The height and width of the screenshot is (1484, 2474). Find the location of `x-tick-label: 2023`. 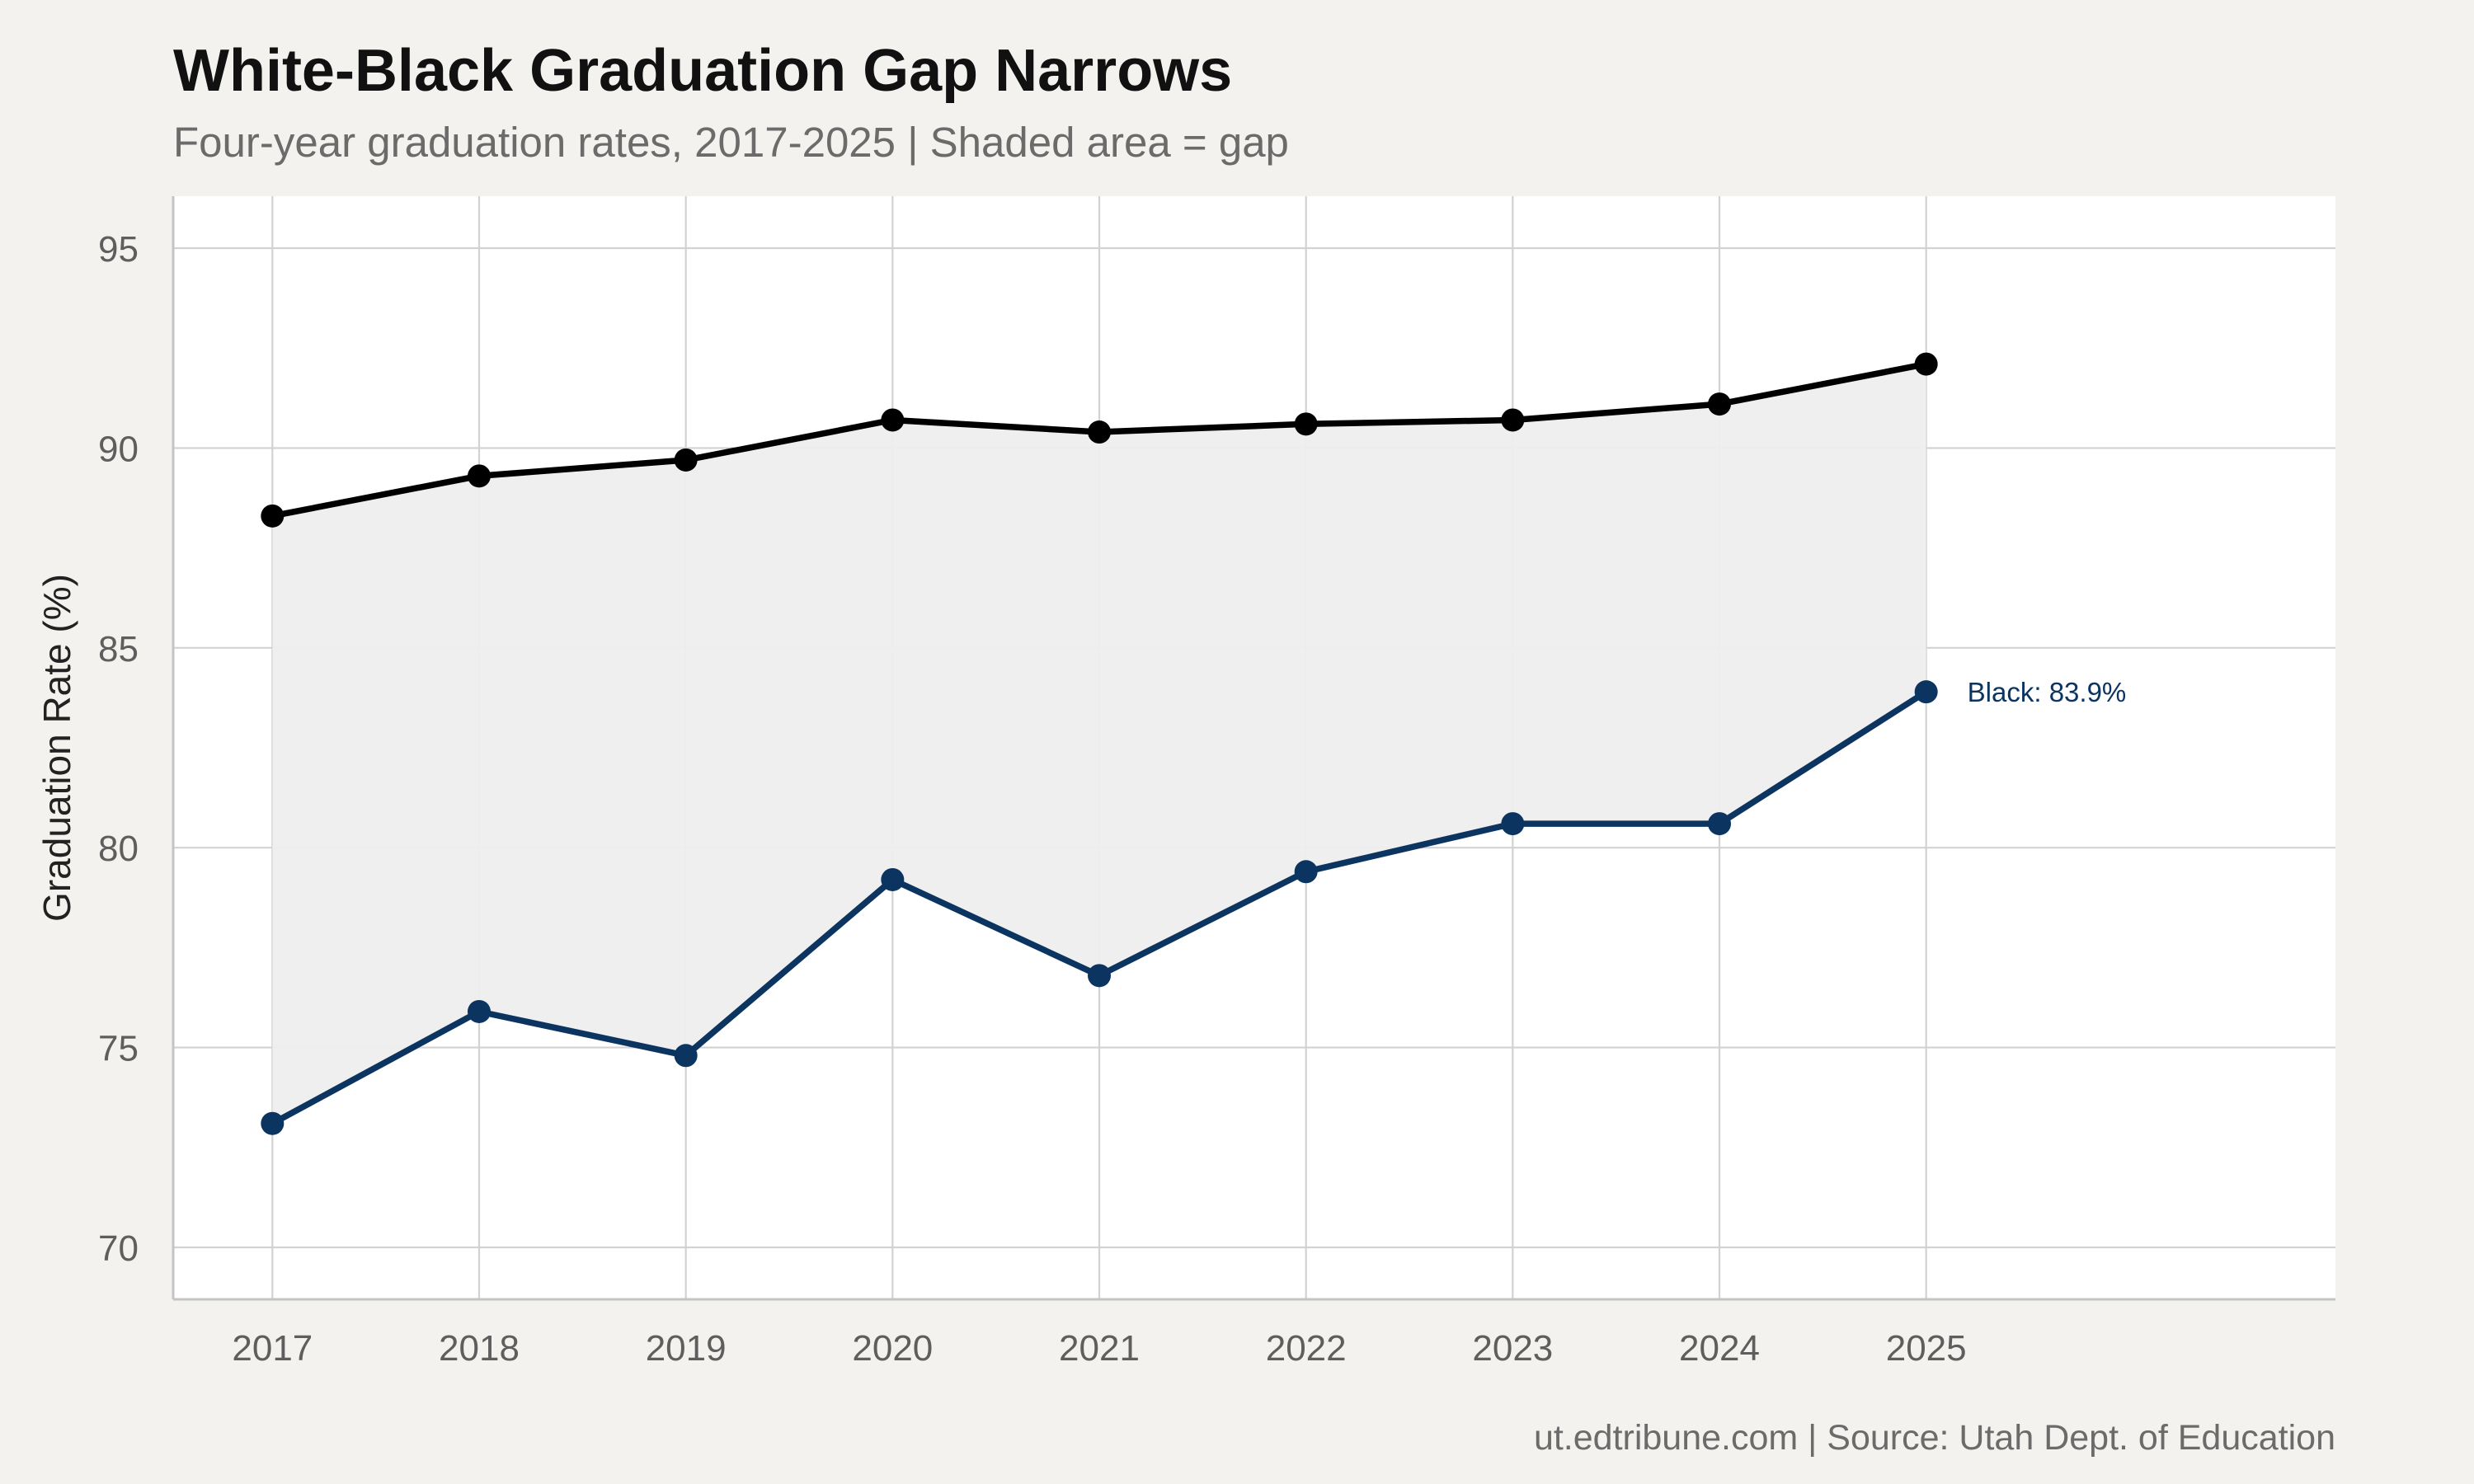

x-tick-label: 2023 is located at coordinates (1512, 1348).